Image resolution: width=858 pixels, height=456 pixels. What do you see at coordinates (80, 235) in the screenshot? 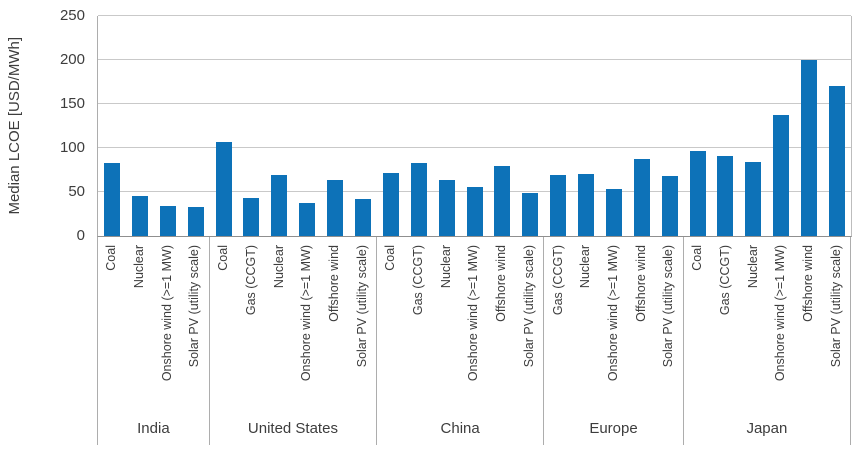
I see `y-tick-label: 0` at bounding box center [80, 235].